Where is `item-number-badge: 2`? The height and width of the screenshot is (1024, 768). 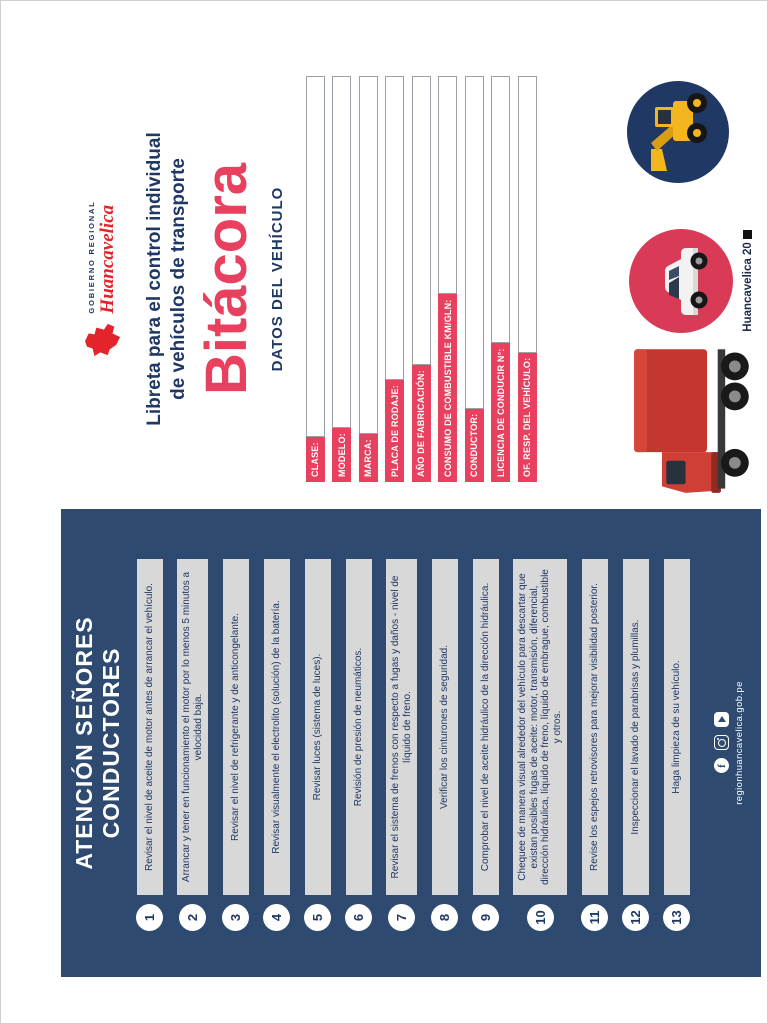
item-number-badge: 2 is located at coordinates (193, 917).